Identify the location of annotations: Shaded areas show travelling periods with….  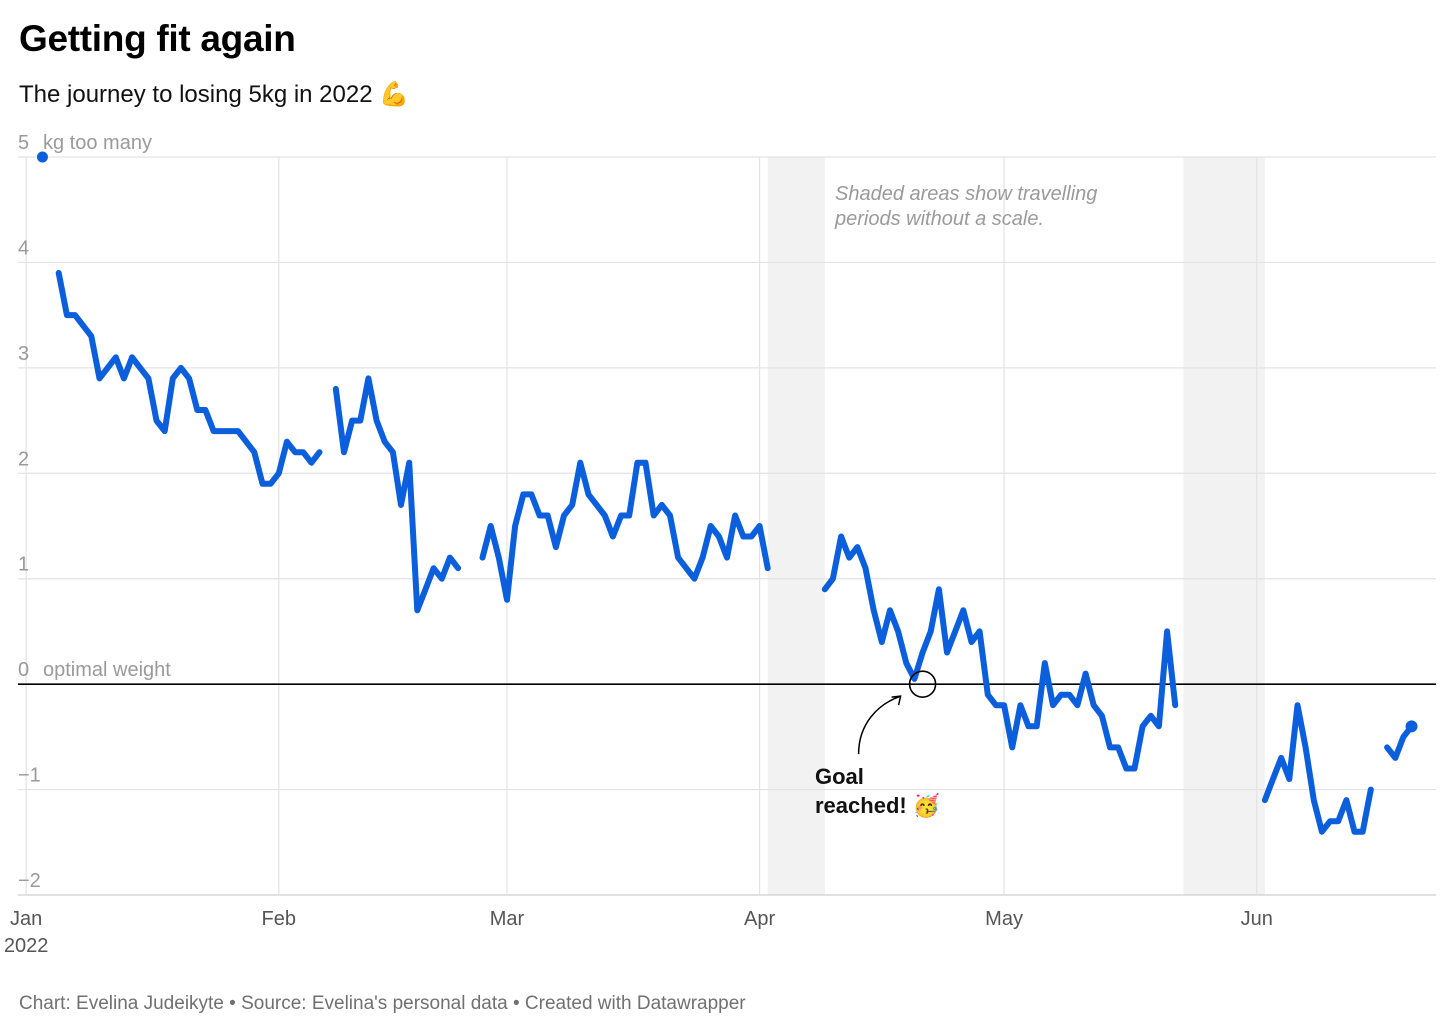
(956, 500).